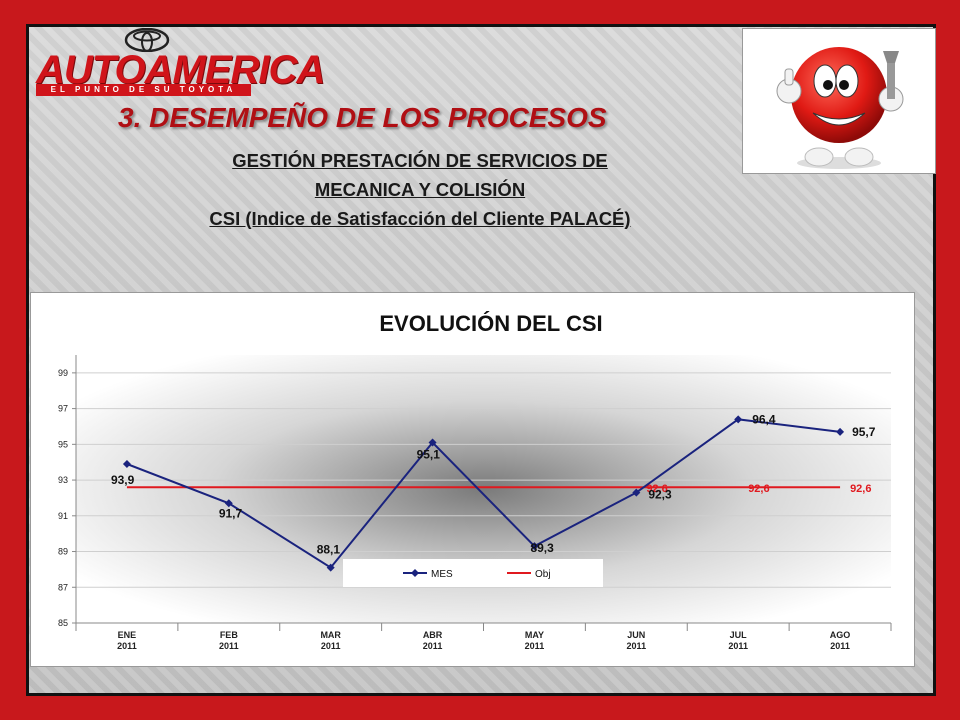 The width and height of the screenshot is (960, 720). Describe the element at coordinates (180, 63) in the screenshot. I see `autoamerica-logo: AUTOAMERICA EL PUNTO DE SU TOYOTA` at that location.